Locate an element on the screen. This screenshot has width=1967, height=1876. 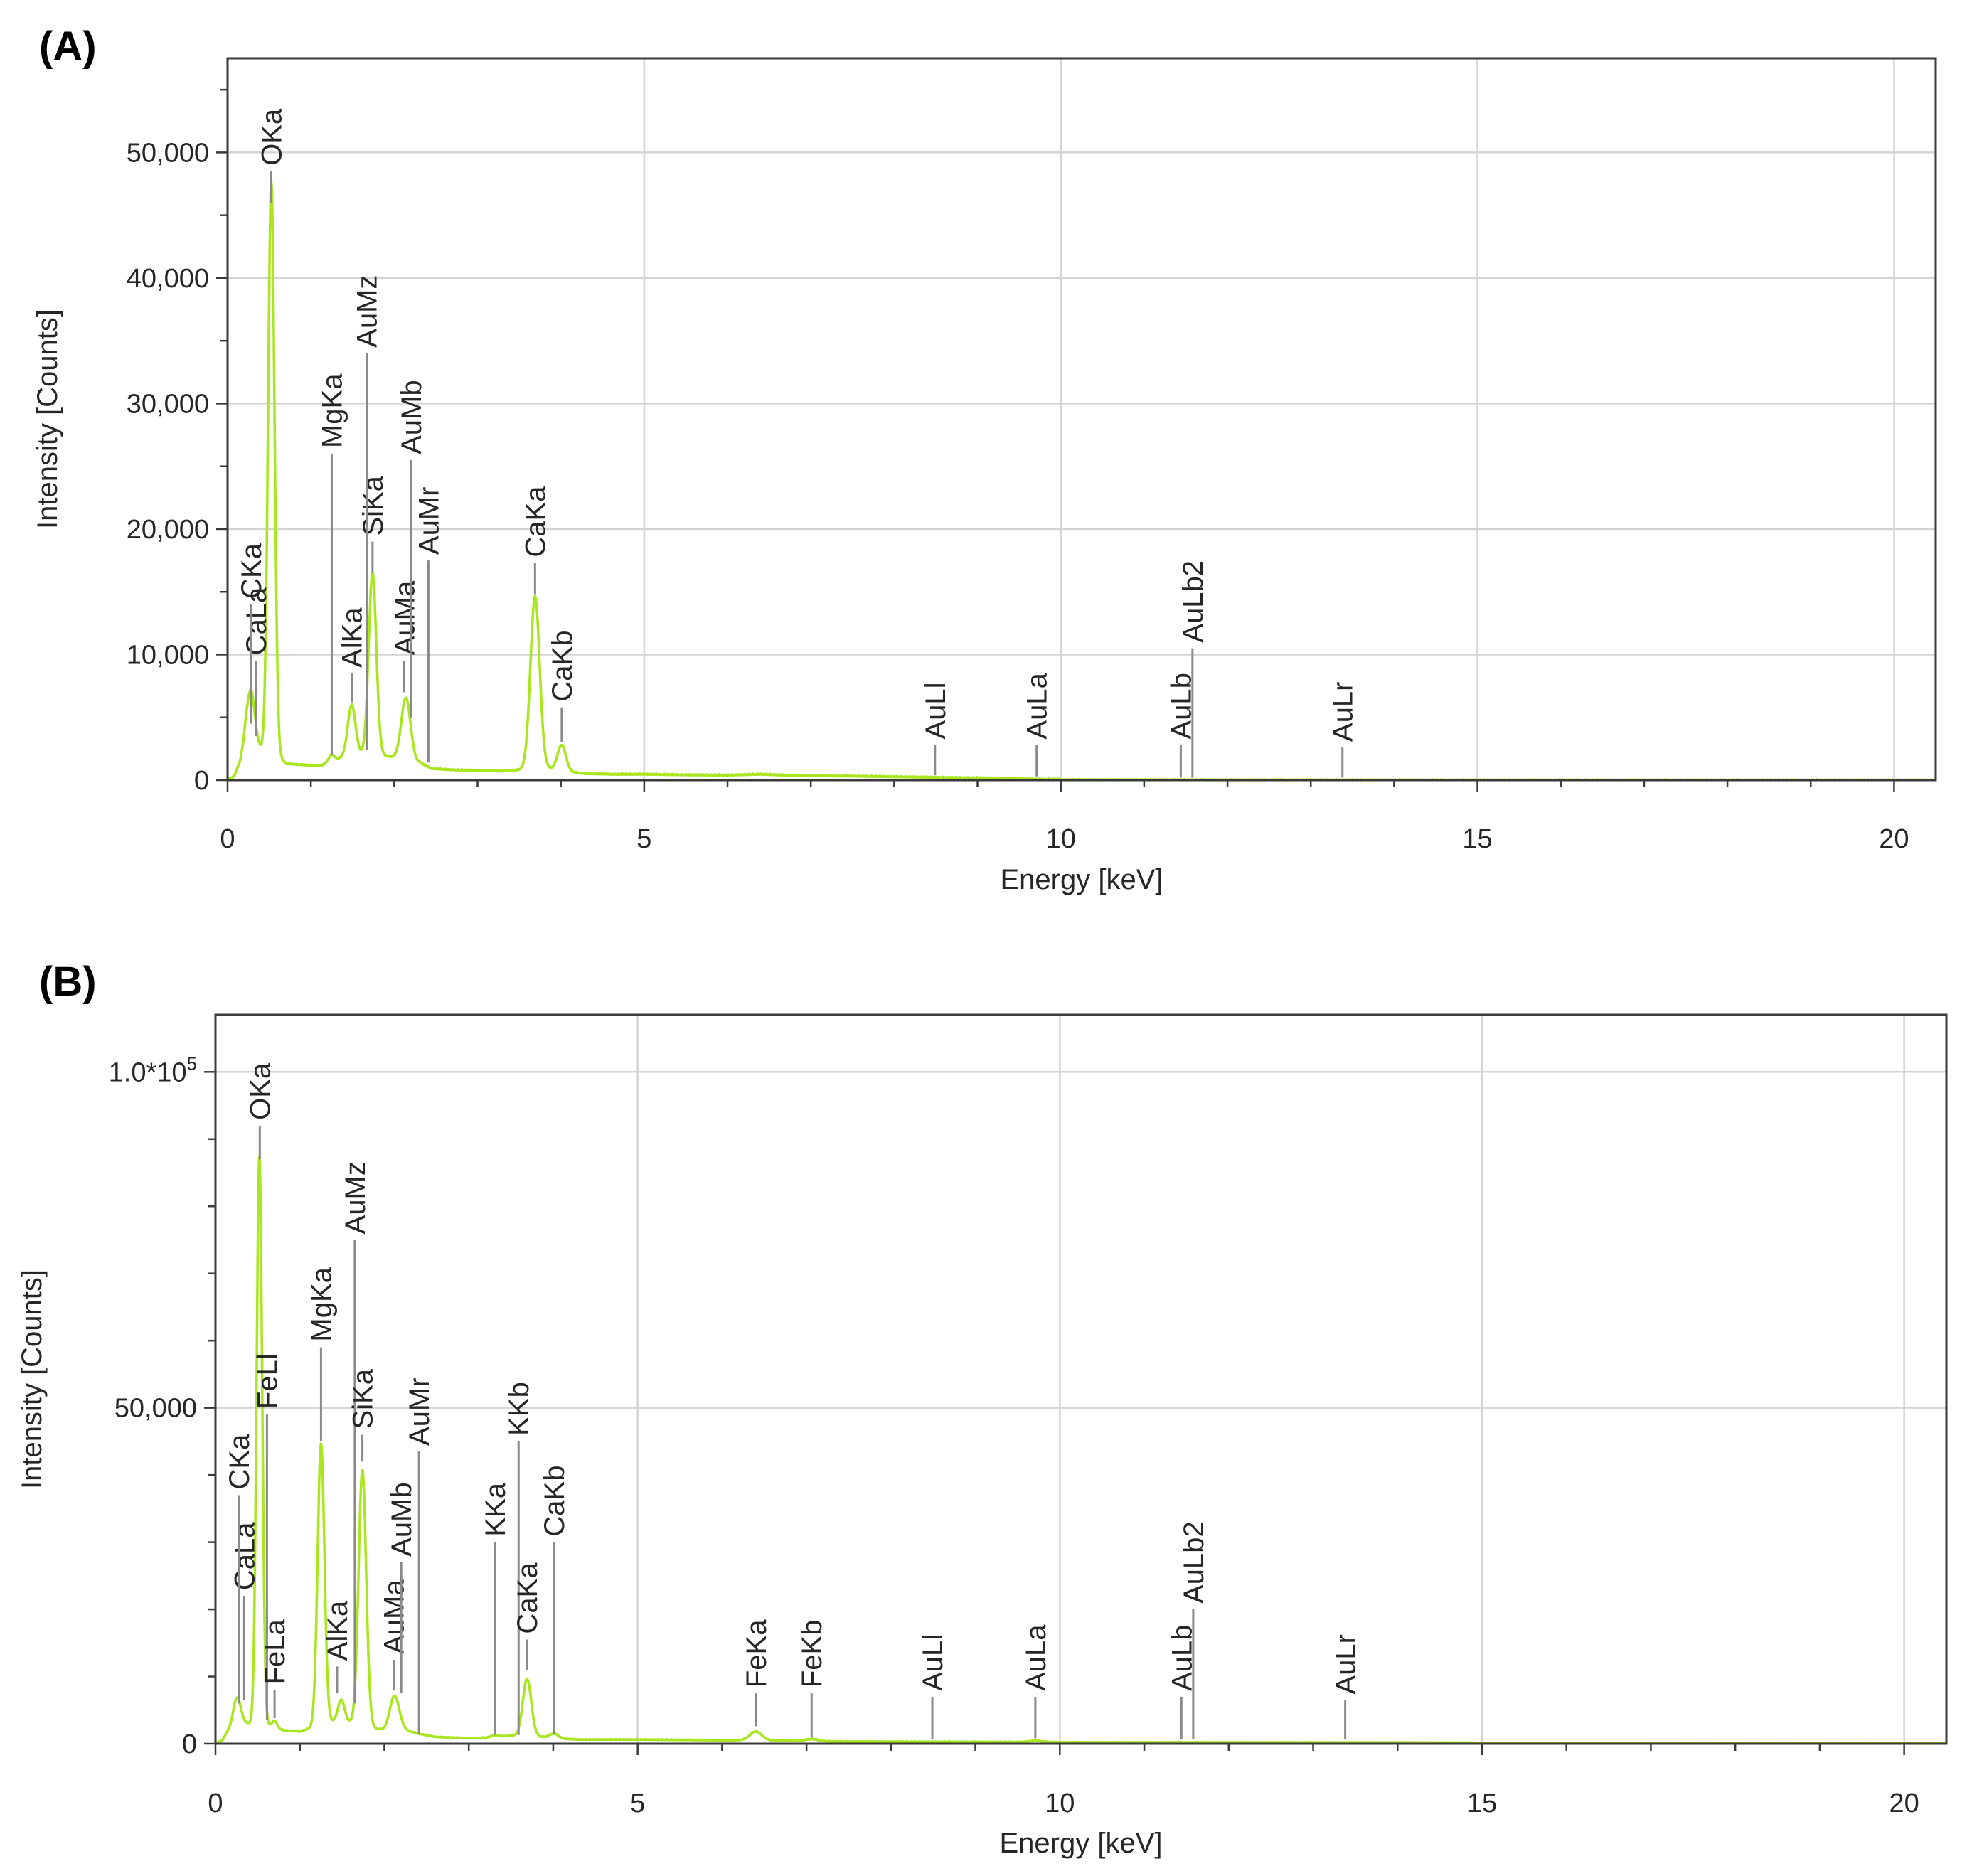
y-tick-label-text: 20,000 is located at coordinates (168, 530).